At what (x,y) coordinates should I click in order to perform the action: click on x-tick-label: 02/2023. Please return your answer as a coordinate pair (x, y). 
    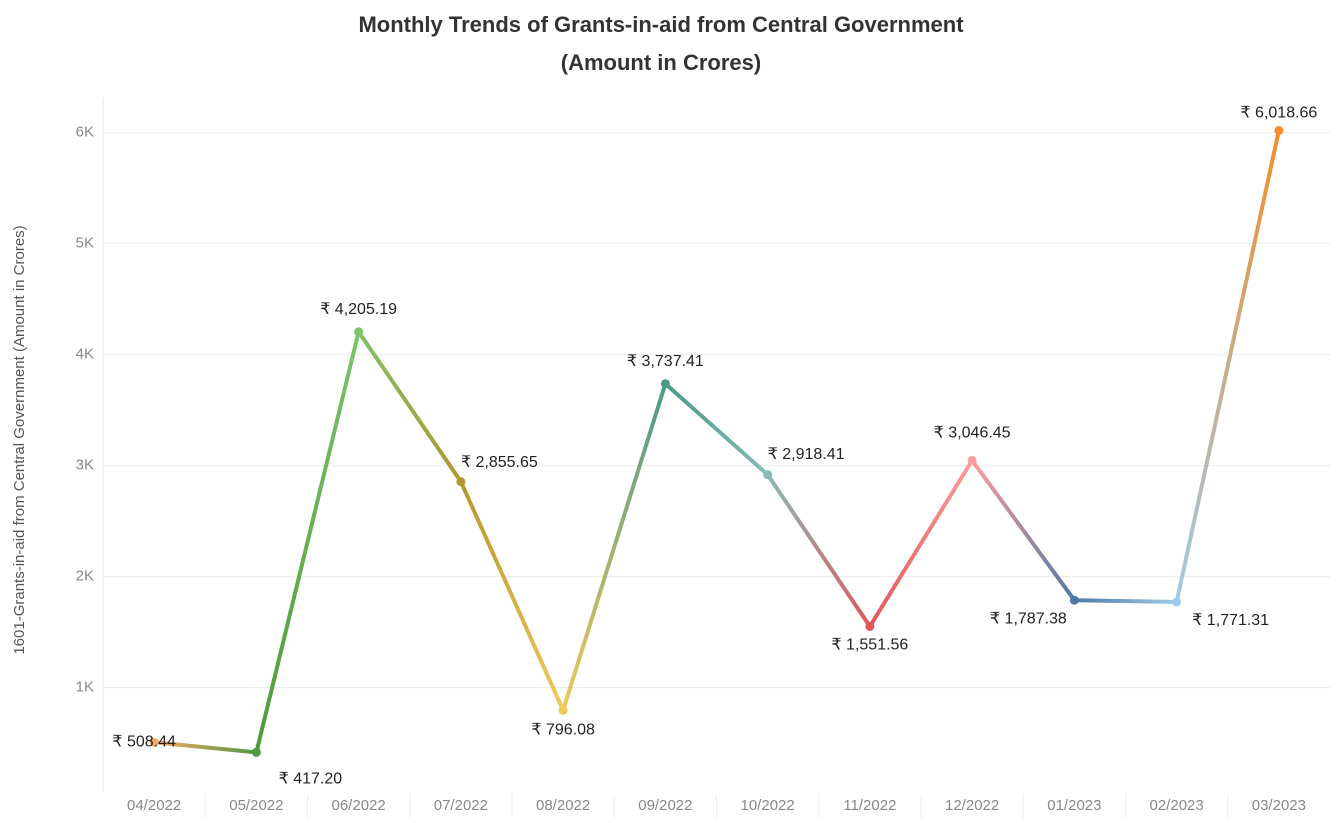
    Looking at the image, I should click on (1177, 805).